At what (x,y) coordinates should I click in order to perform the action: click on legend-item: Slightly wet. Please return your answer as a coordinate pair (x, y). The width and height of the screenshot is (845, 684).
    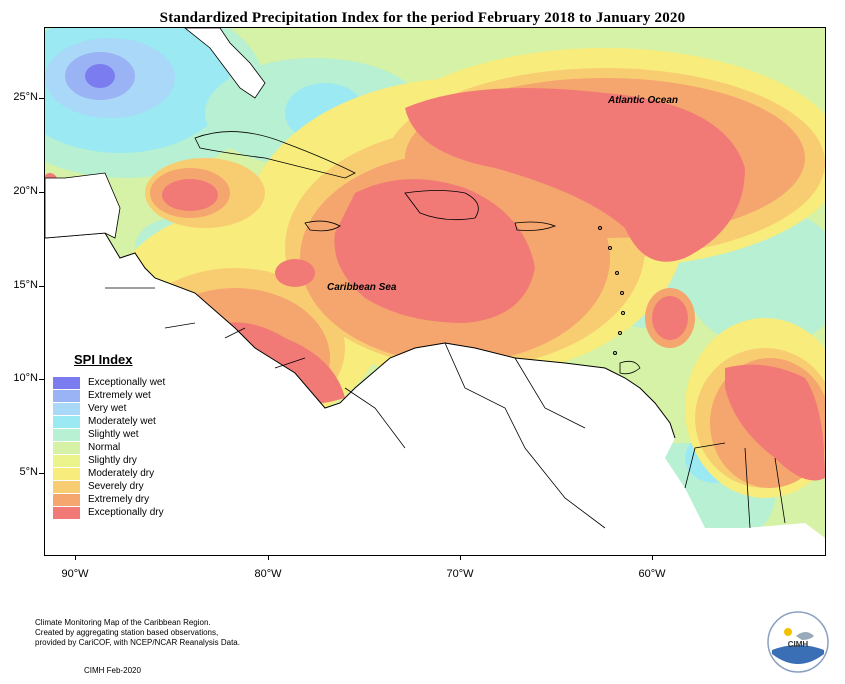
    Looking at the image, I should click on (96, 434).